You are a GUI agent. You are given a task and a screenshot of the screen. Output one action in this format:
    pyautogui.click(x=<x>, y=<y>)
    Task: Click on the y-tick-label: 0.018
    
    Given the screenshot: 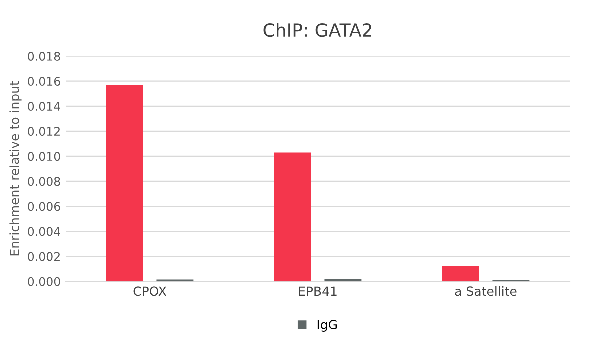 What is the action you would take?
    pyautogui.click(x=44, y=56)
    